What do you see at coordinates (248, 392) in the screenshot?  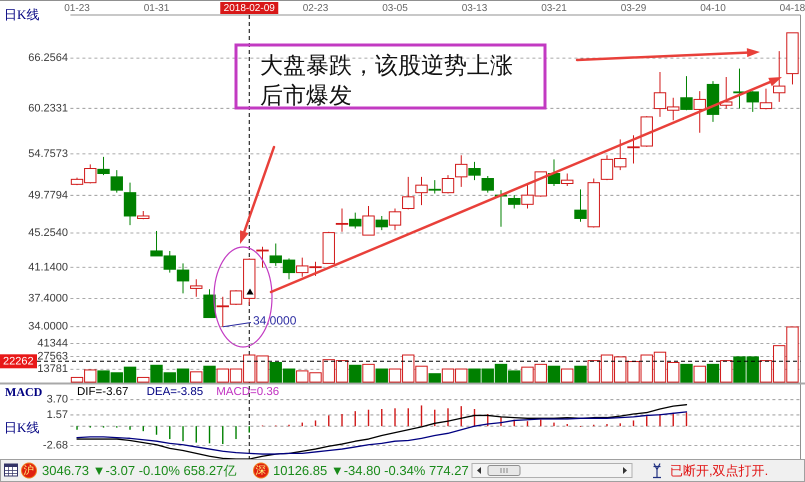 I see `text: MACD=0.36` at bounding box center [248, 392].